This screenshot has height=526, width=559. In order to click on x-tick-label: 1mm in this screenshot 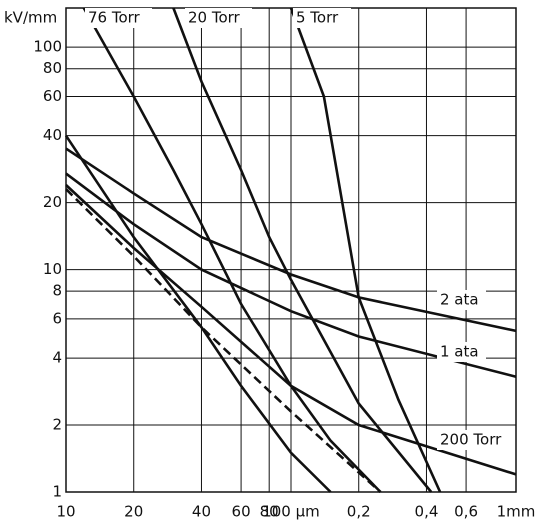, I will do `click(516, 512)`.